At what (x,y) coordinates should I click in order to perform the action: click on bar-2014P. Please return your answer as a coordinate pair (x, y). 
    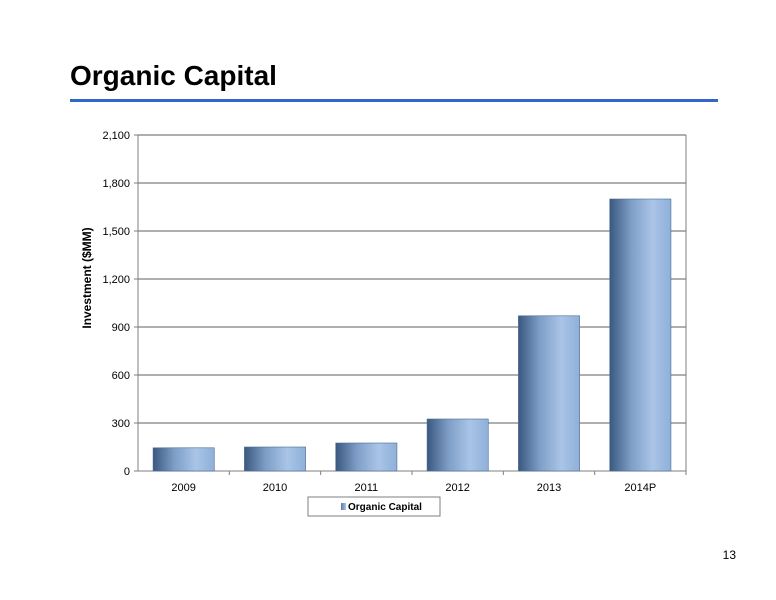
    Looking at the image, I should click on (640, 335).